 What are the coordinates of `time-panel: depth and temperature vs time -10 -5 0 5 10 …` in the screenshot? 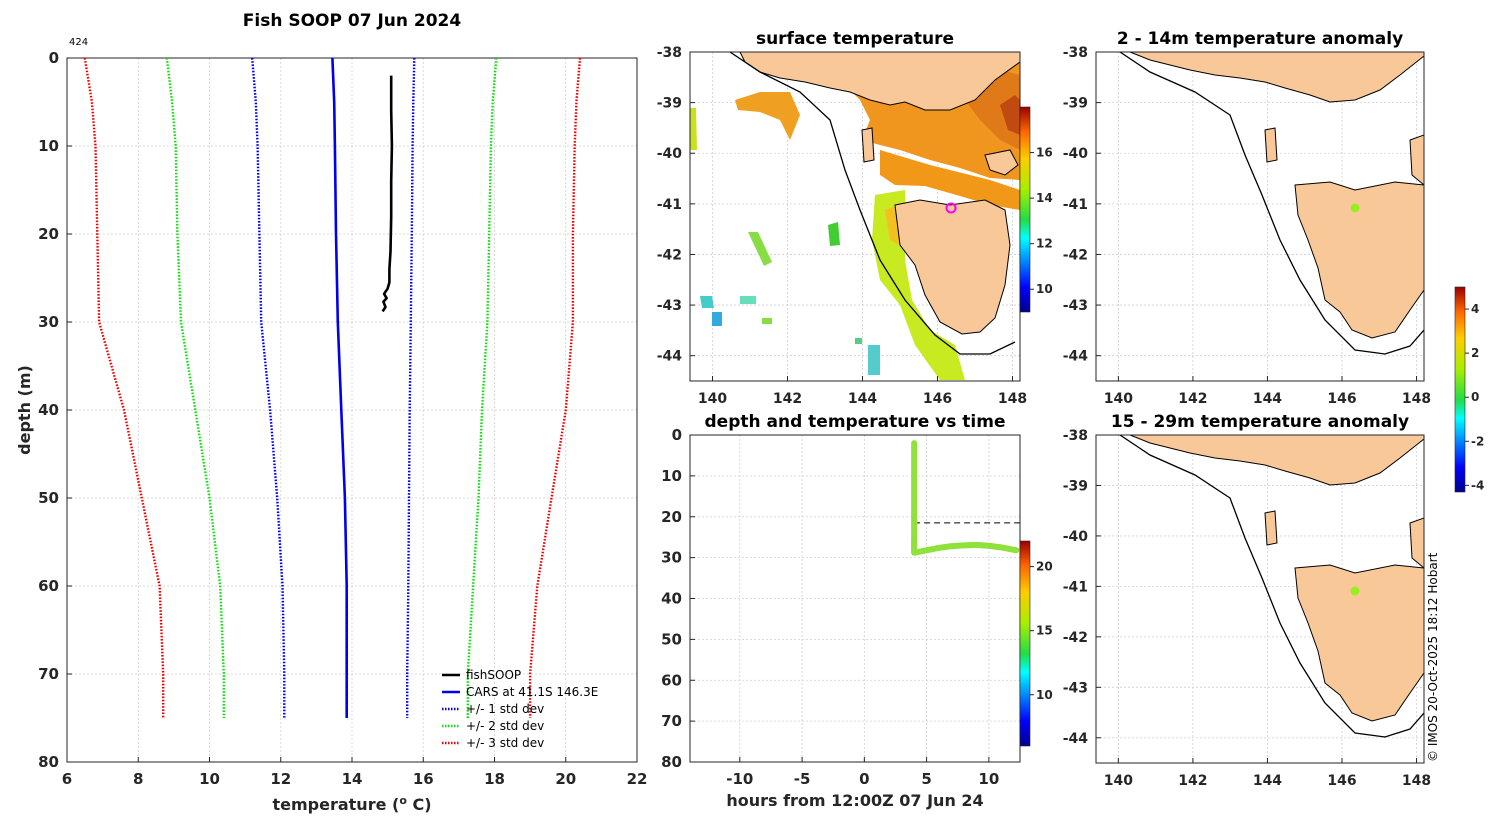 It's located at (857, 611).